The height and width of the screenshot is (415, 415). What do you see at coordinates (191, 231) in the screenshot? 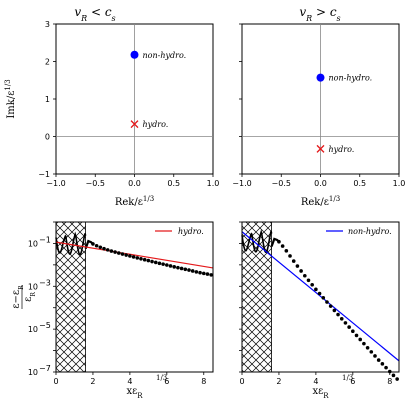
I see `panel3-legend-label: hydro.` at bounding box center [191, 231].